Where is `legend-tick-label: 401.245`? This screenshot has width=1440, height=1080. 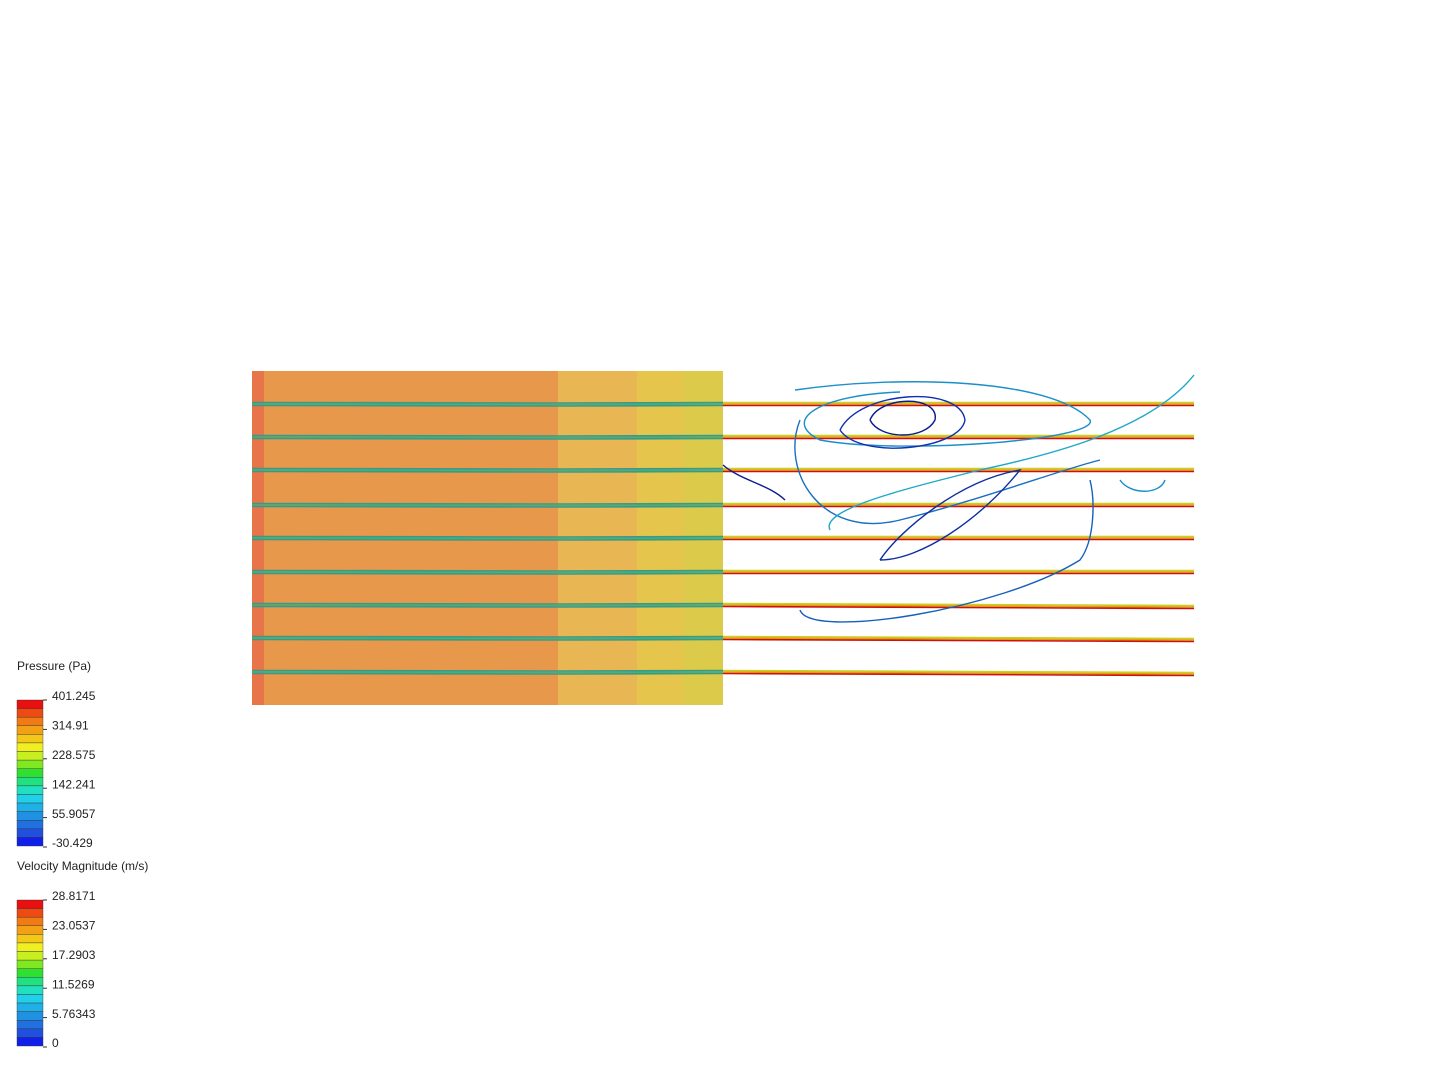
legend-tick-label: 401.245 is located at coordinates (74, 696).